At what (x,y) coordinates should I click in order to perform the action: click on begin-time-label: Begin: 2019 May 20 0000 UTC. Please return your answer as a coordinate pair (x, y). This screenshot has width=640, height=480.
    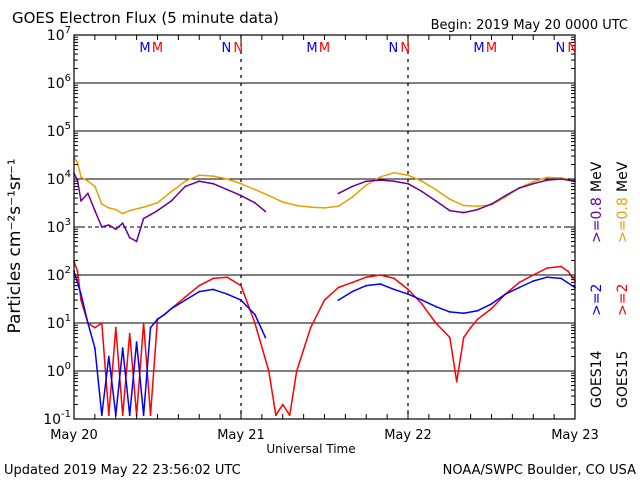
    Looking at the image, I should click on (529, 25).